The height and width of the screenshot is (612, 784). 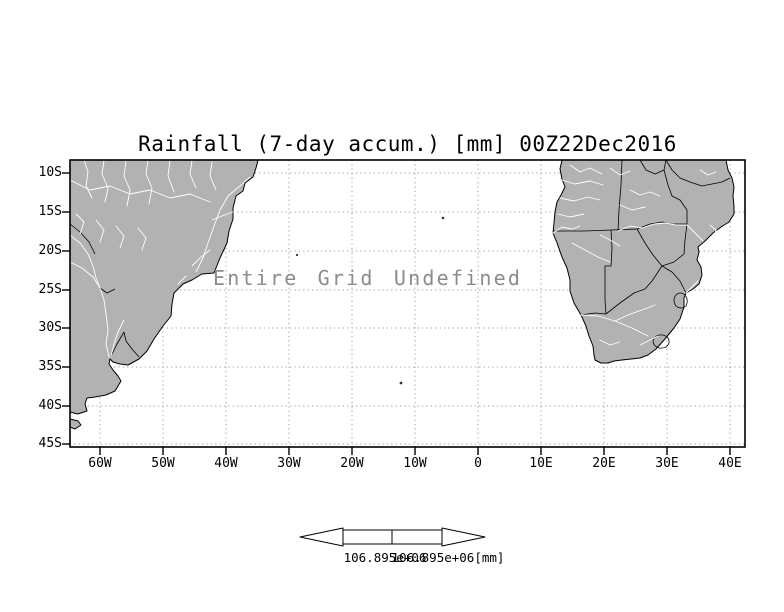 What do you see at coordinates (50, 289) in the screenshot?
I see `lat-label-25s: 25S` at bounding box center [50, 289].